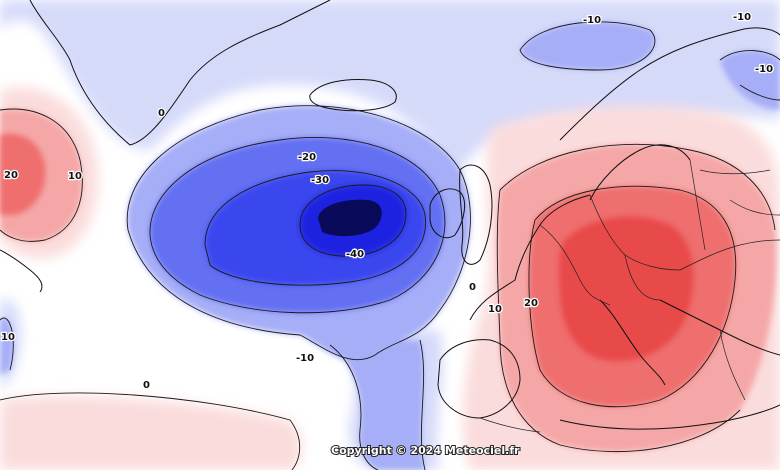  I want to click on positive-core-field, so click(626, 288).